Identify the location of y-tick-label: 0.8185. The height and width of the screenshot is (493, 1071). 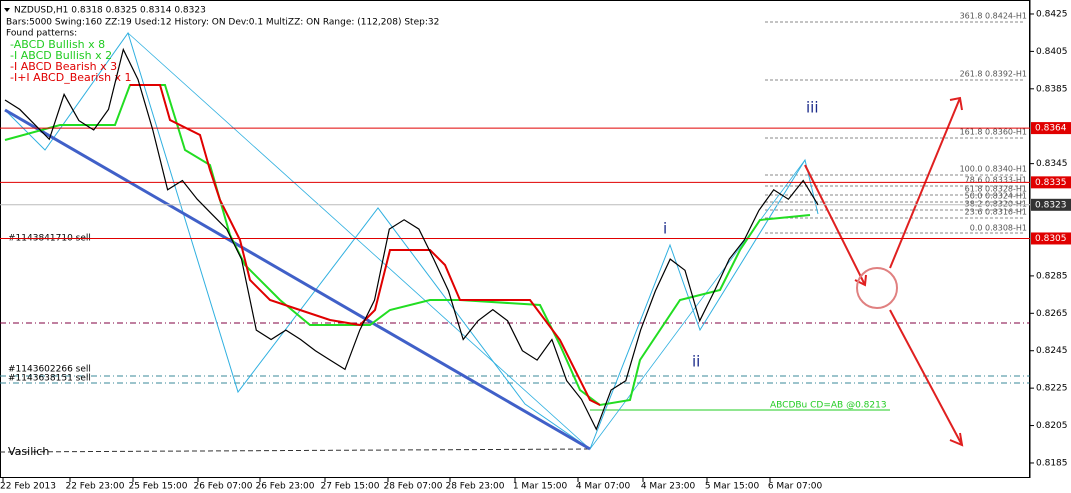
(1052, 463).